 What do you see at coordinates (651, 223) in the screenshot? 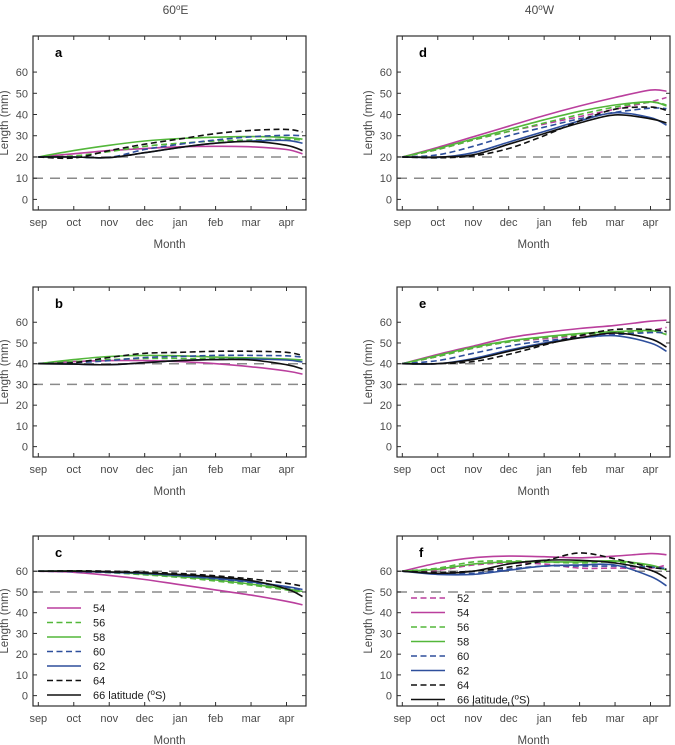
I see `panel-d-xticklabel-apr: apr` at bounding box center [651, 223].